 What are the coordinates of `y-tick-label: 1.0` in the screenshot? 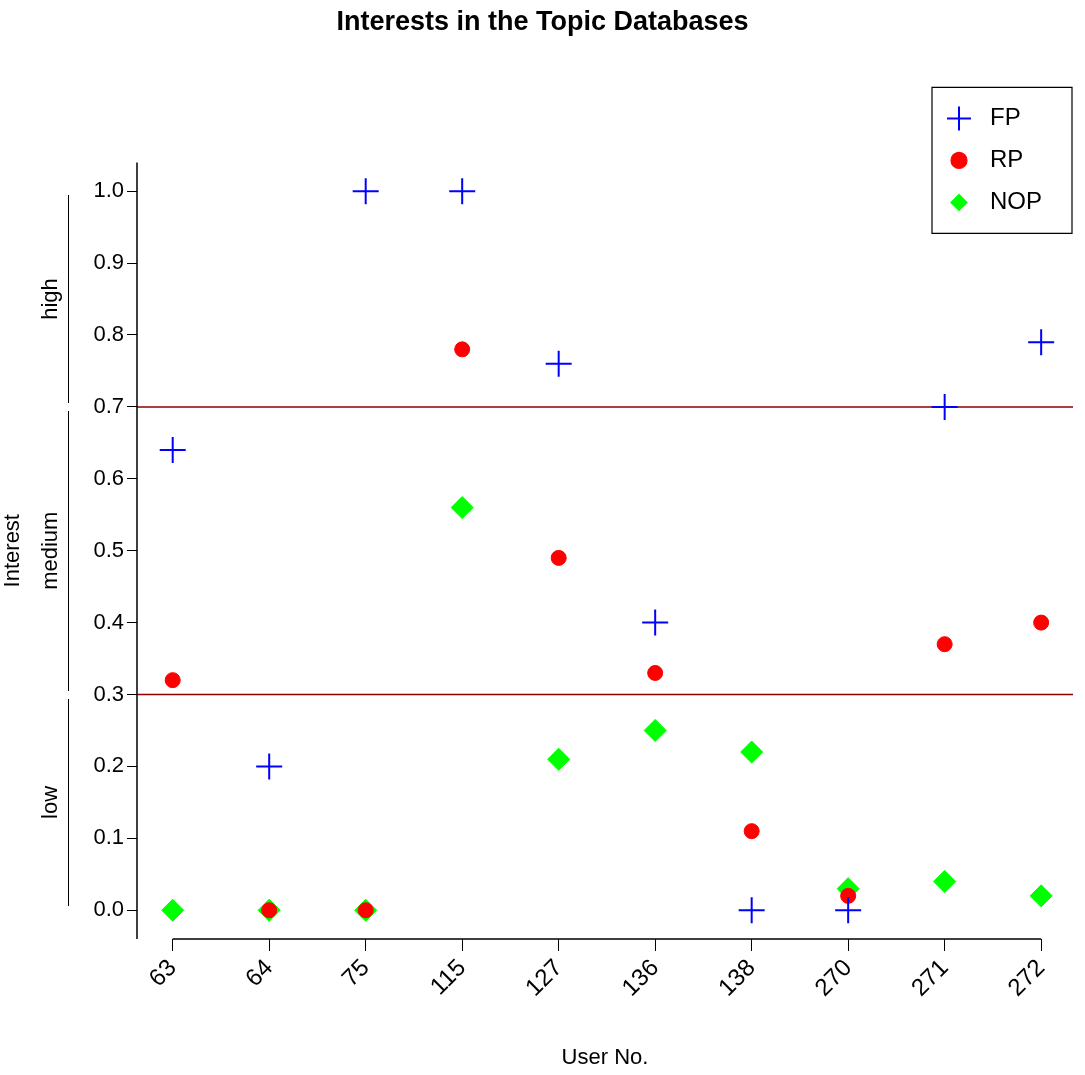 It's located at (108, 190).